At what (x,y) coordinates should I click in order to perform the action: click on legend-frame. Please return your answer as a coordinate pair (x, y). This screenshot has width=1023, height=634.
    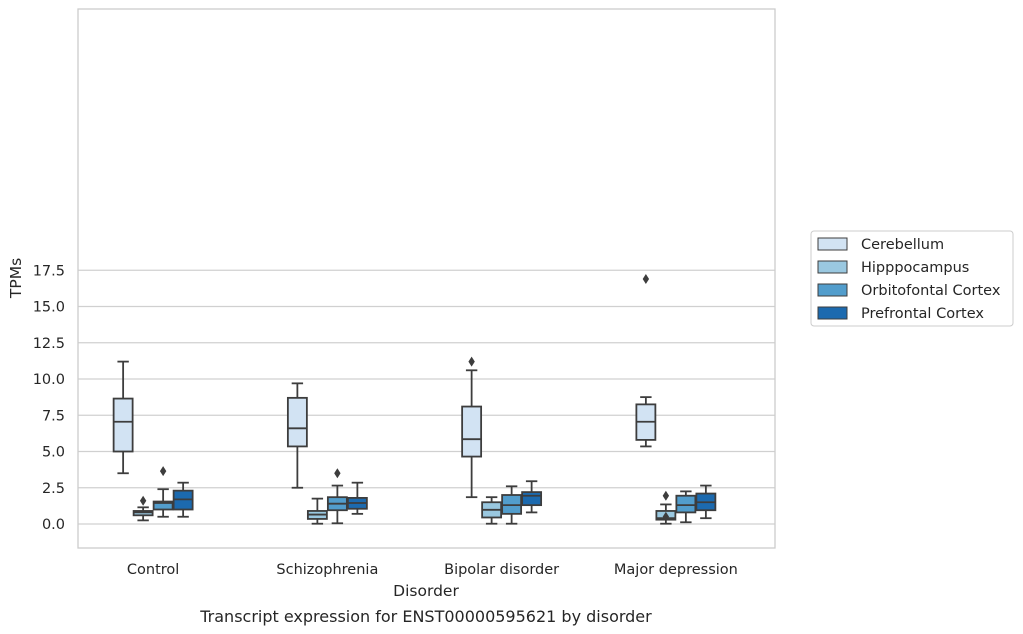
    Looking at the image, I should click on (912, 278).